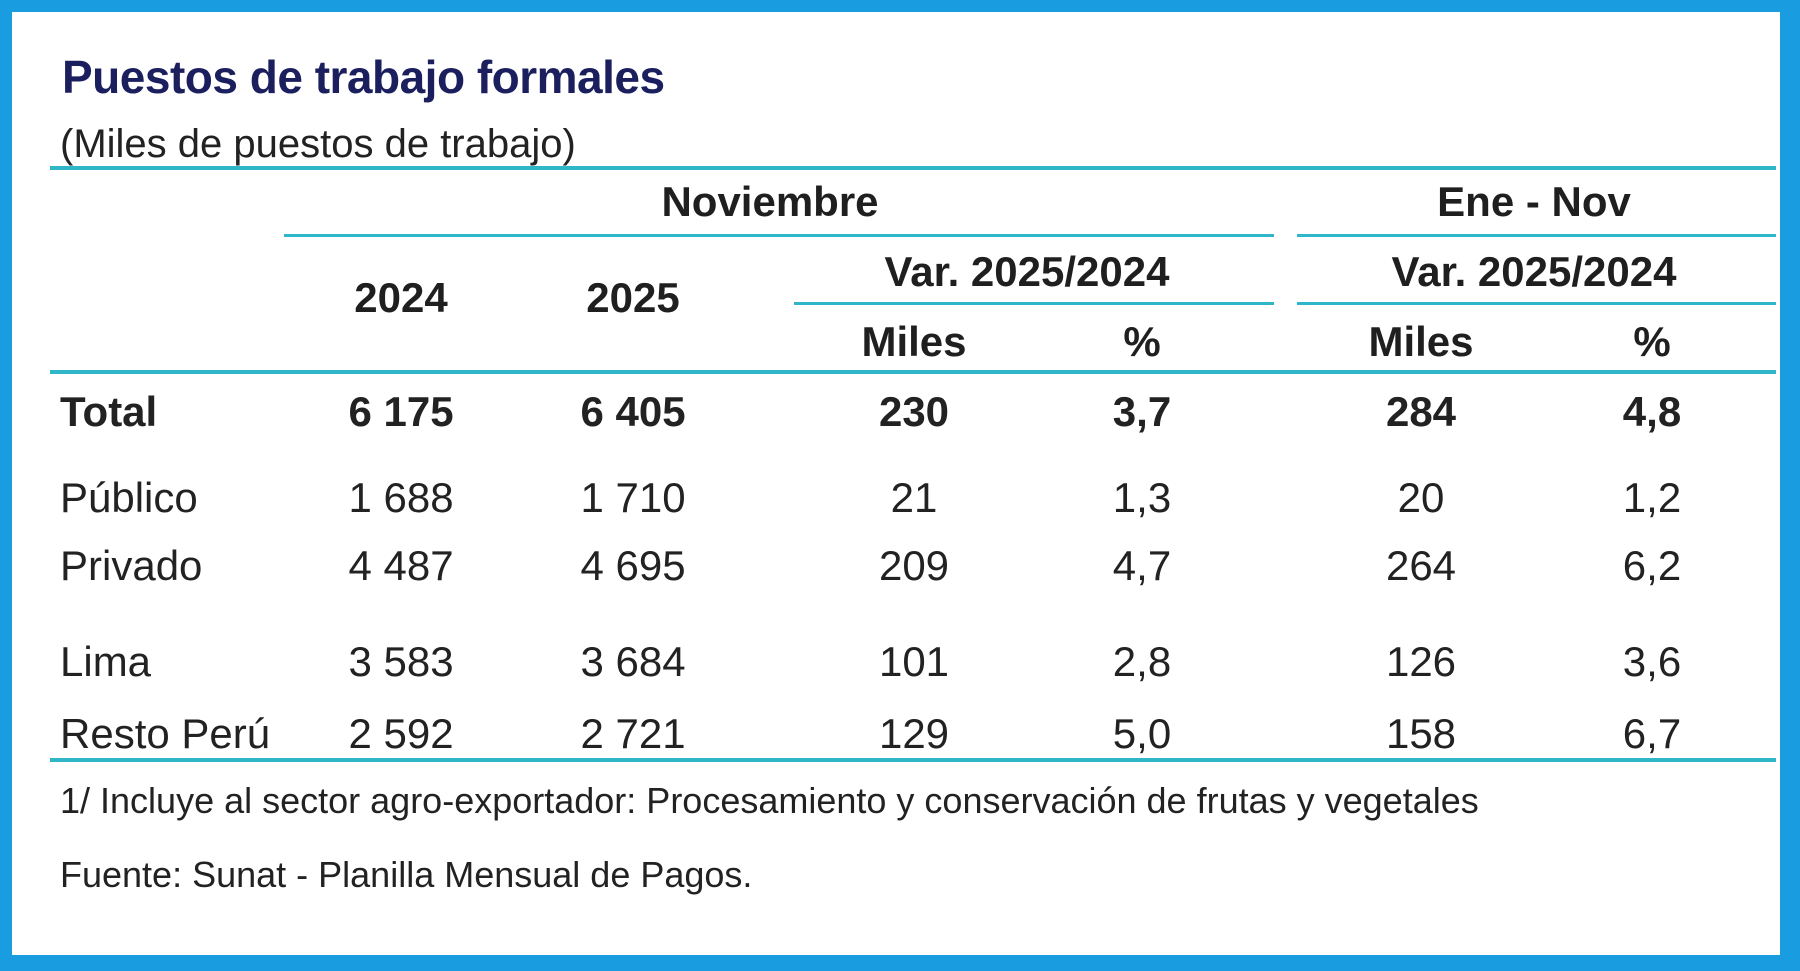  What do you see at coordinates (633, 661) in the screenshot?
I see `cell-lima-2025: 3 684` at bounding box center [633, 661].